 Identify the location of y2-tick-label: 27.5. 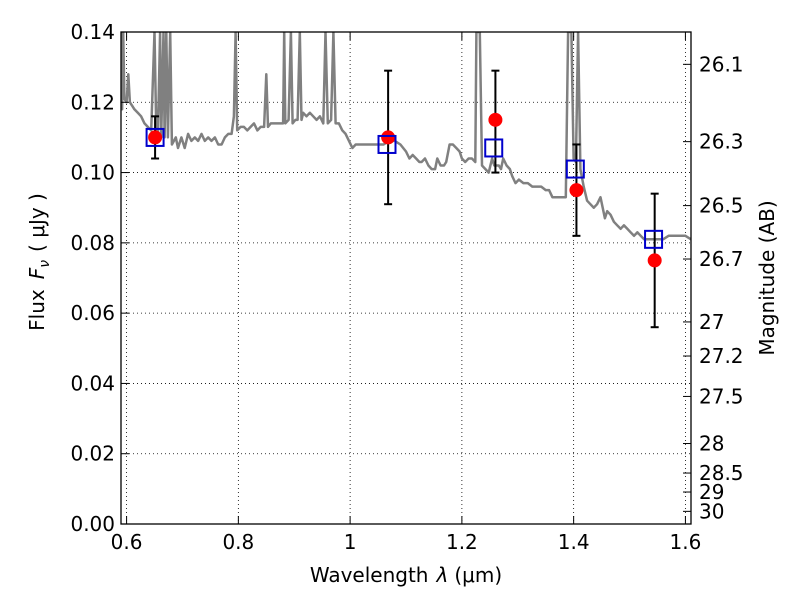
(721, 396).